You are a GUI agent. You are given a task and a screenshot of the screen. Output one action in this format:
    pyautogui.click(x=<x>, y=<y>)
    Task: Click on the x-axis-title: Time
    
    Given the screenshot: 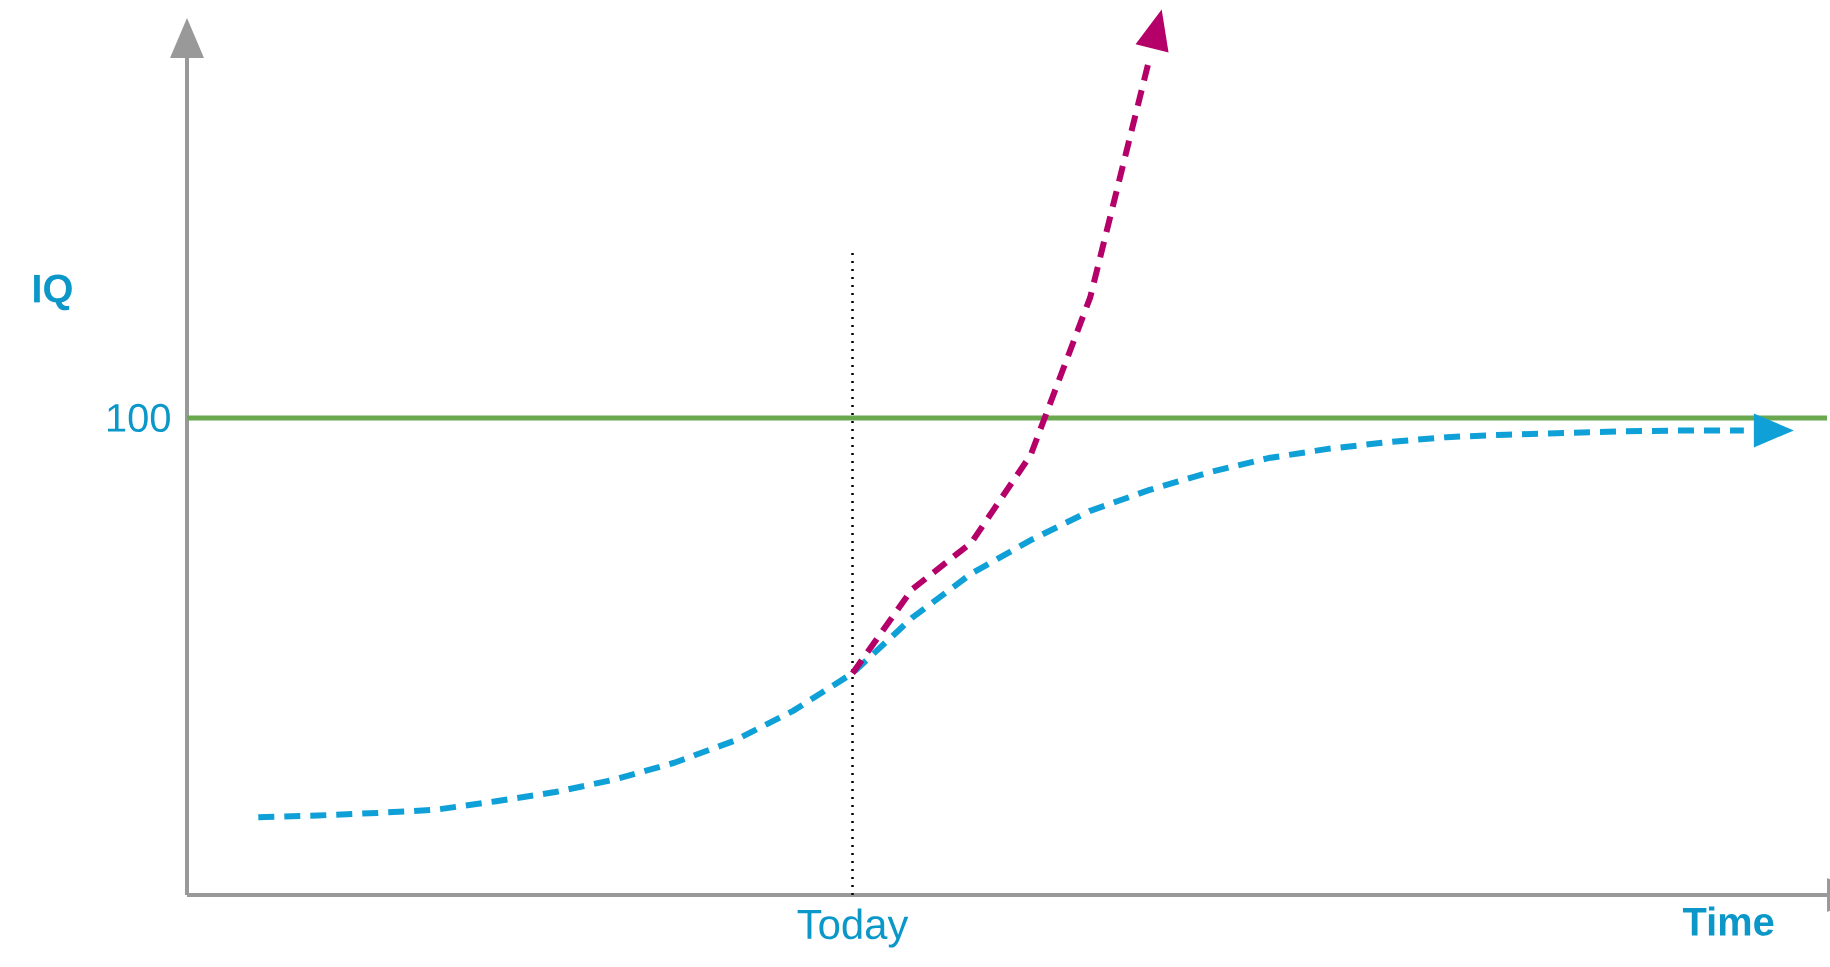 What is the action you would take?
    pyautogui.click(x=1728, y=921)
    